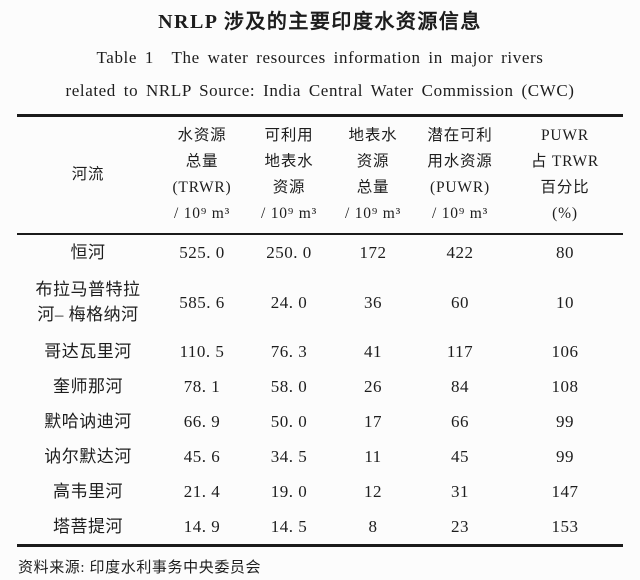 The height and width of the screenshot is (580, 640). What do you see at coordinates (320, 421) in the screenshot?
I see `table-row: 默哈讷迪河 66. 9 50. 0 17 66 99` at bounding box center [320, 421].